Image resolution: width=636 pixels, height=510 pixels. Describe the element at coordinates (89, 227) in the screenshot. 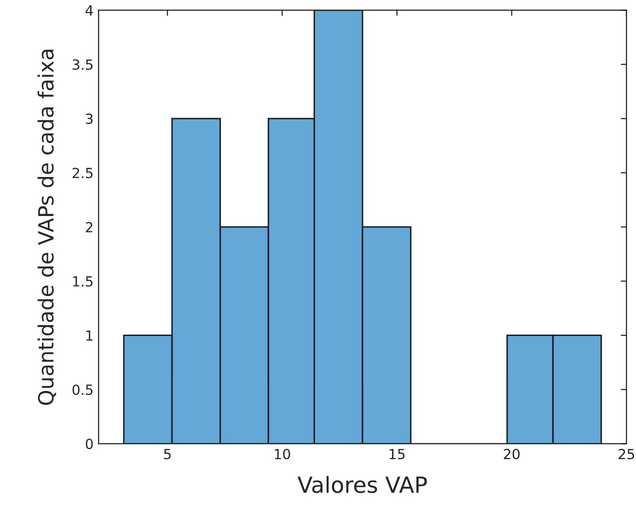

I see `y-tick-label: 2` at that location.